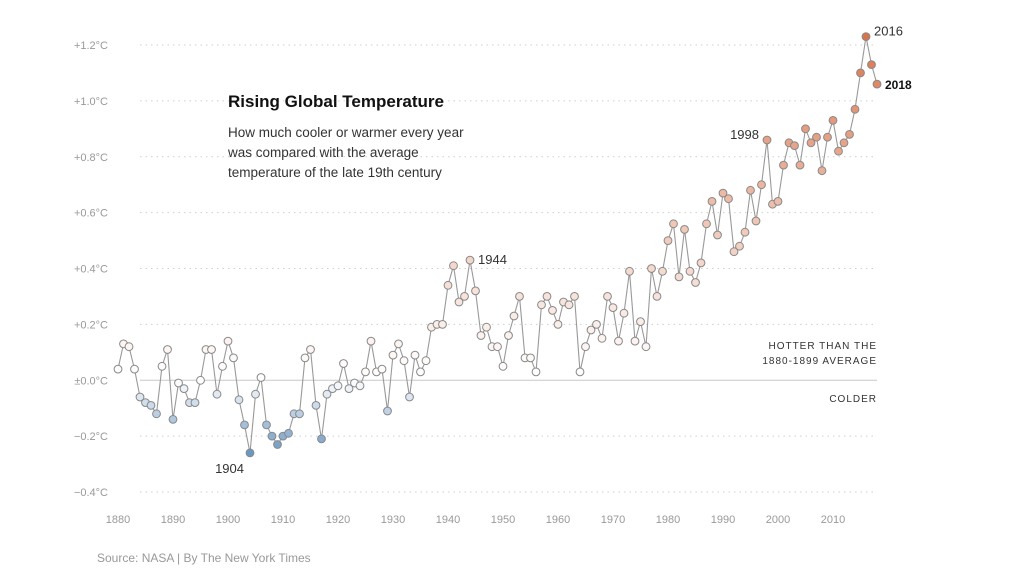  What do you see at coordinates (310, 349) in the screenshot?
I see `data-point-1915` at bounding box center [310, 349].